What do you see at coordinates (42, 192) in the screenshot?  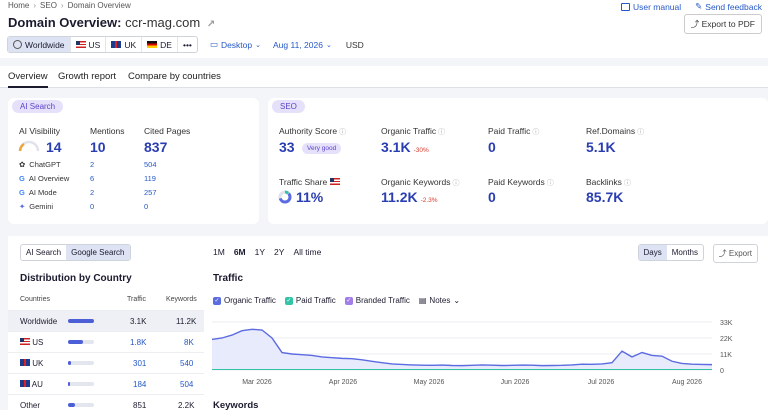 I see `platform-name: AI Mode` at bounding box center [42, 192].